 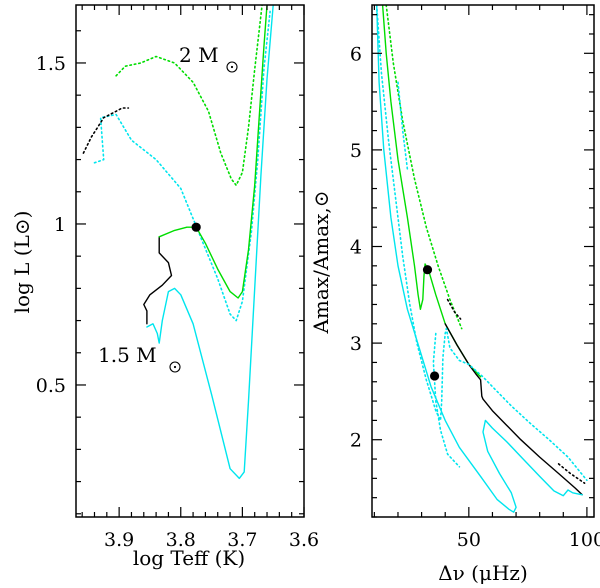 I want to click on amp-ytick-label: 2, so click(x=356, y=441).